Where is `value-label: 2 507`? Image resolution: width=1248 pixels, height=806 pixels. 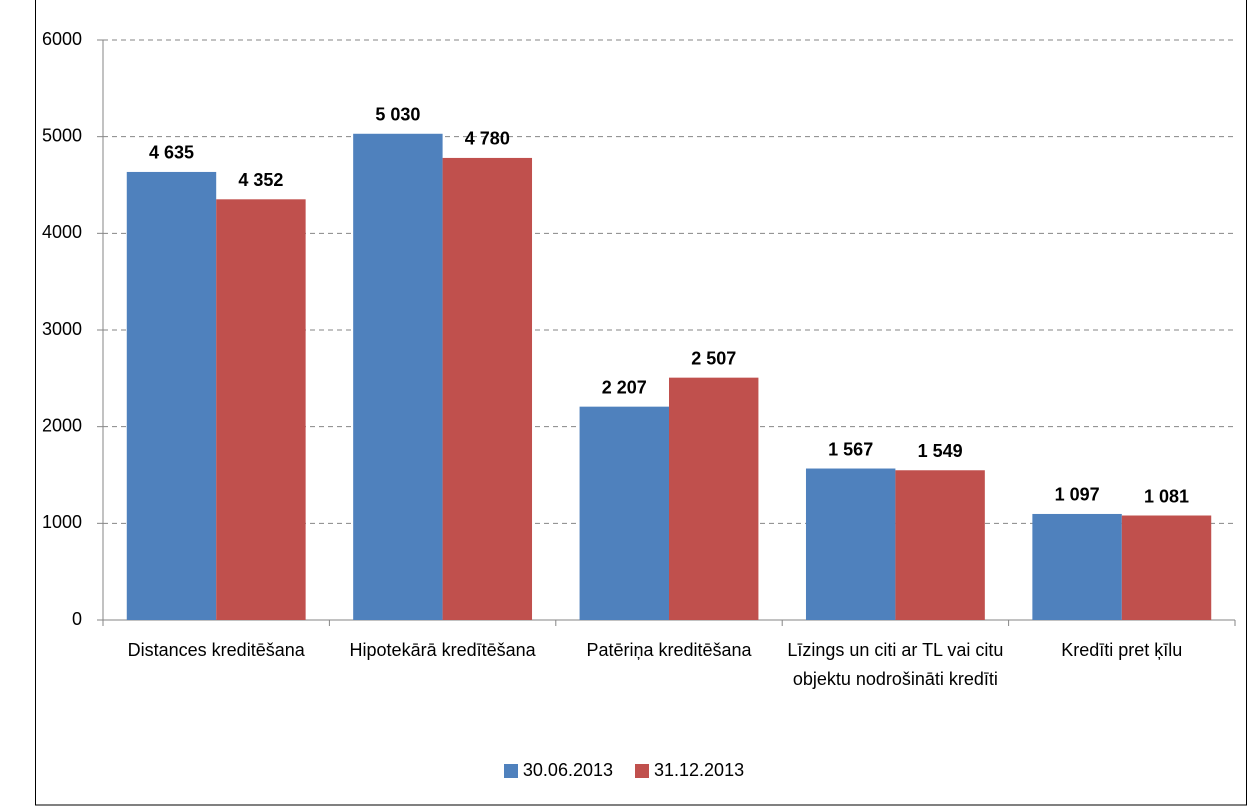 value-label: 2 507 is located at coordinates (713, 358).